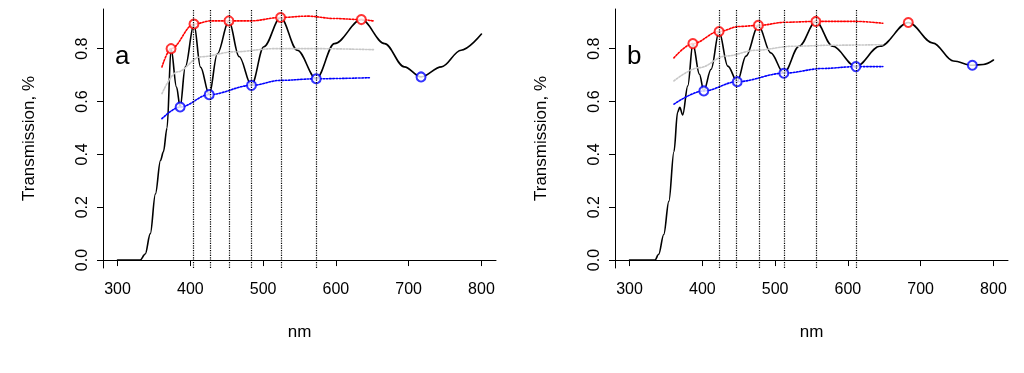  I want to click on annotation: a, so click(122, 55).